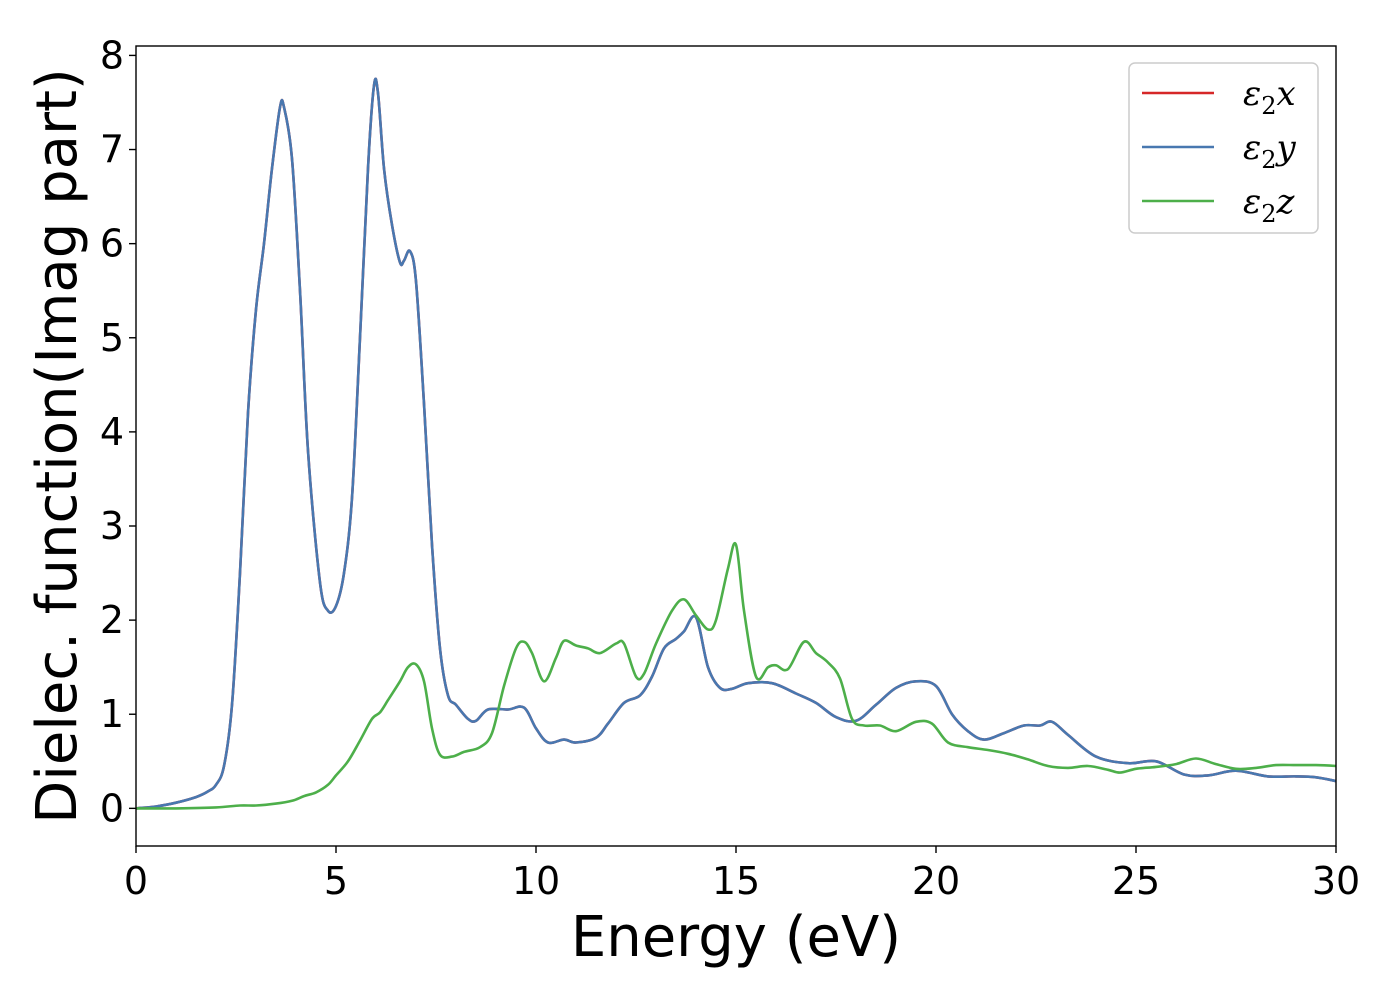 The width and height of the screenshot is (1400, 1000). Describe the element at coordinates (112, 55) in the screenshot. I see `y-tick-label: 8` at that location.